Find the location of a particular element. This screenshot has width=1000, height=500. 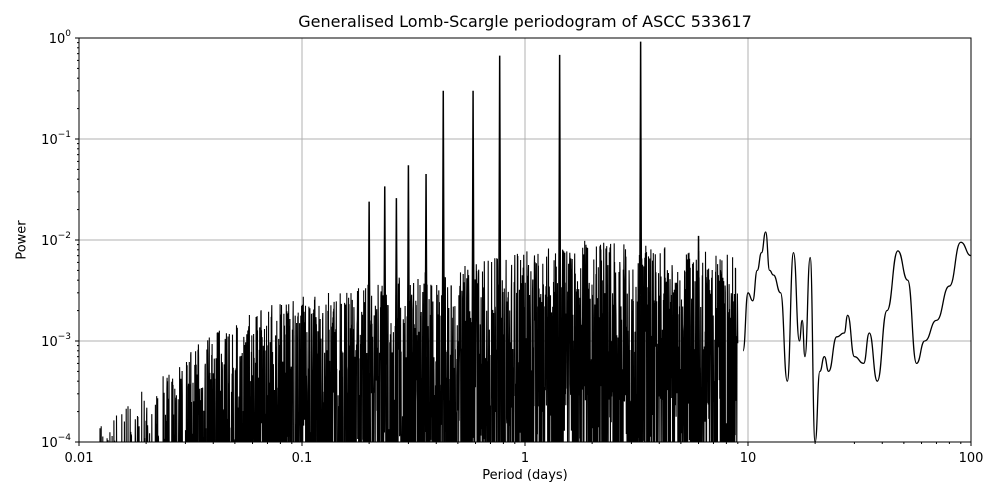

y-tick-label: 10⁻¹ is located at coordinates (56, 139).